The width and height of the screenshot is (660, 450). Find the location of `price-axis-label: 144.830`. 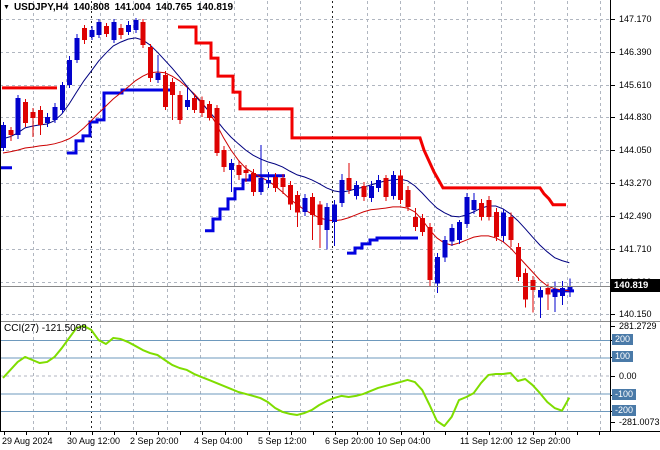

price-axis-label: 144.830 is located at coordinates (635, 117).